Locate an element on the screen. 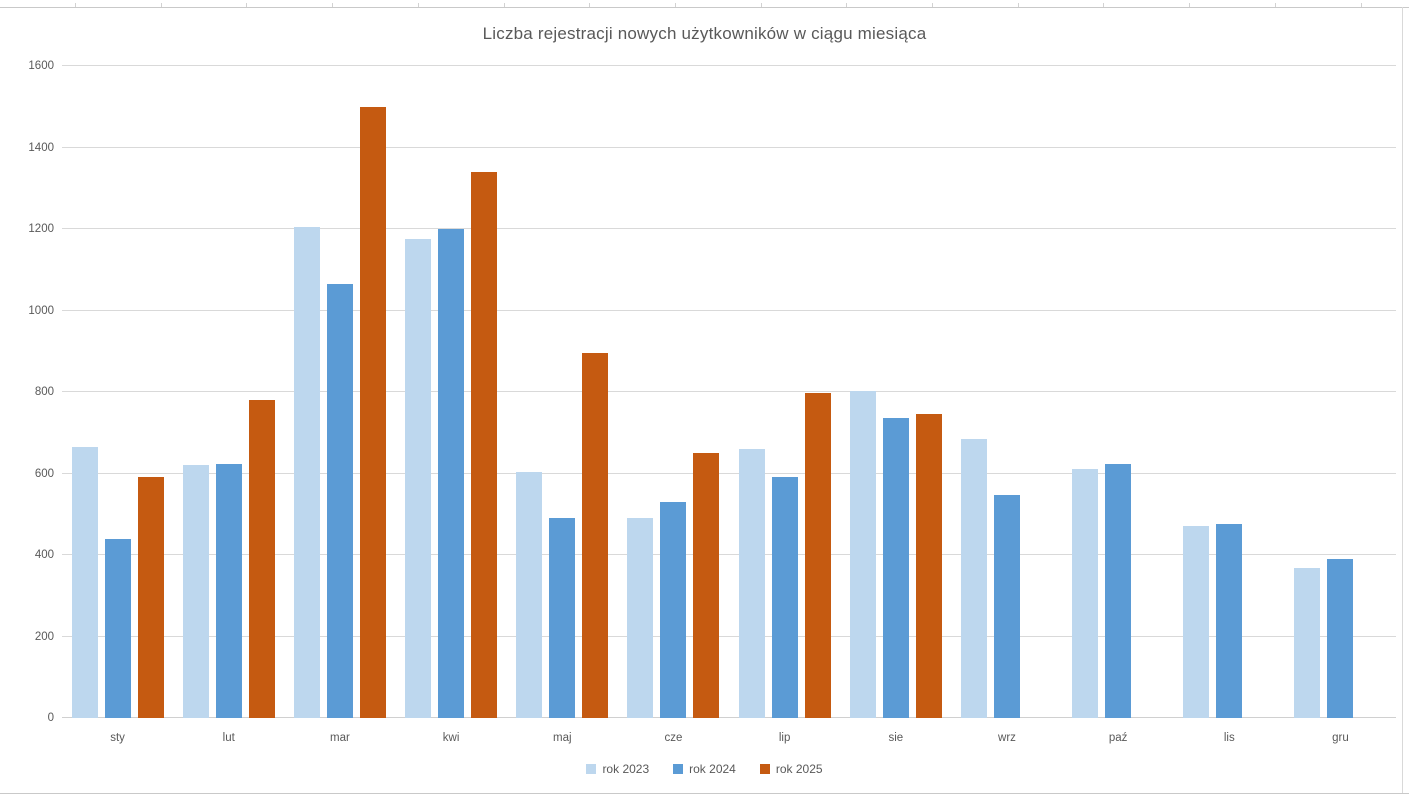 The width and height of the screenshot is (1409, 799). bar-rok-2023-sty is located at coordinates (84, 582).